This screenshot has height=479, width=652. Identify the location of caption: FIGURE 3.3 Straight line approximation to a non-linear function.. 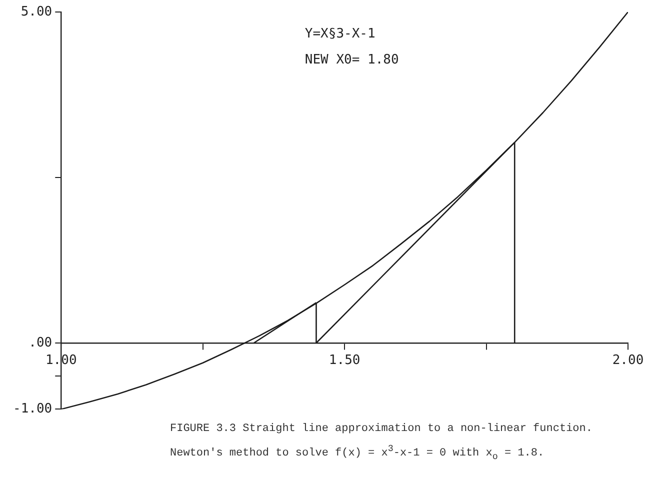
(382, 429).